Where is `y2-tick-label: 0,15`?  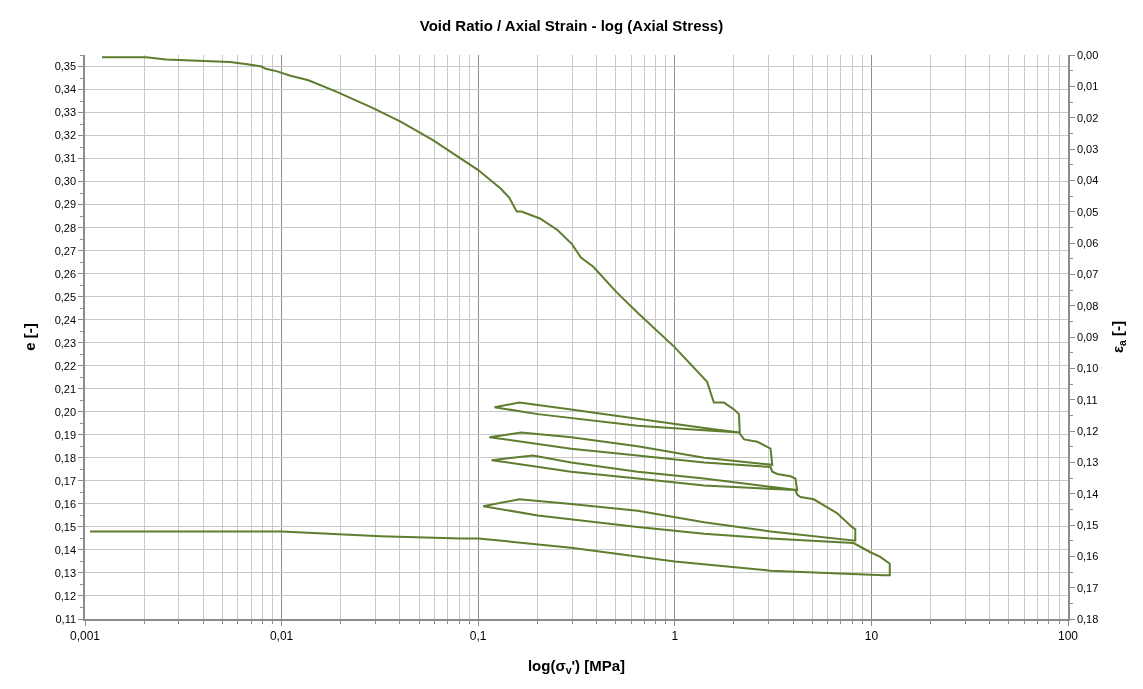 y2-tick-label: 0,15 is located at coordinates (1087, 524).